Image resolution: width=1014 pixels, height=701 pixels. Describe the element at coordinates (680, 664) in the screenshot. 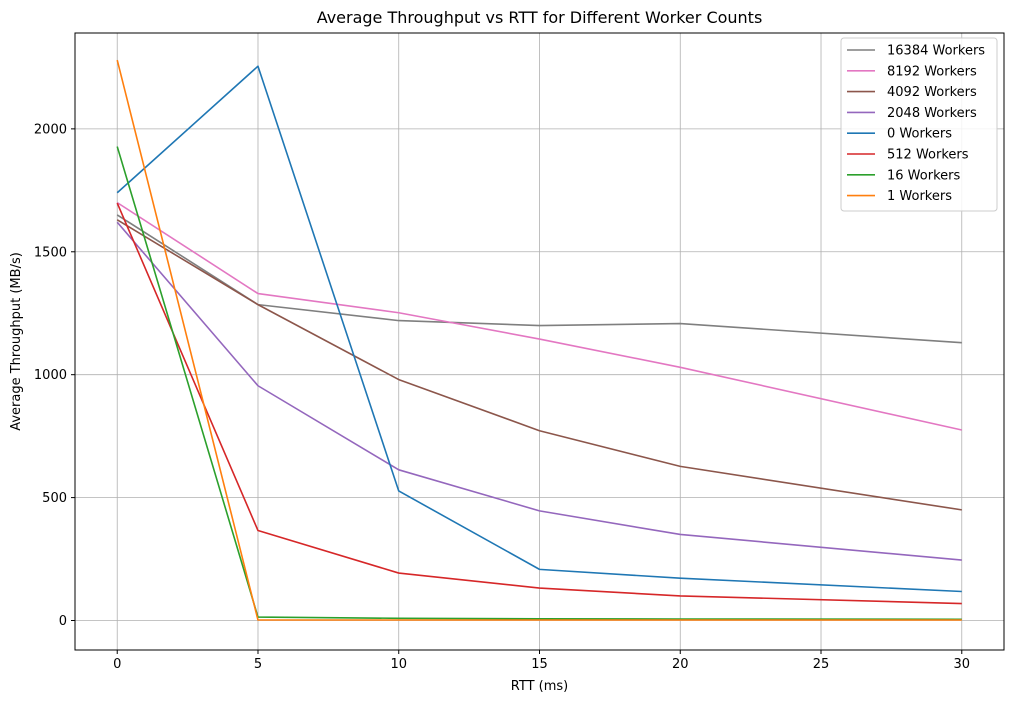

I see `x-tick-label: 20` at that location.